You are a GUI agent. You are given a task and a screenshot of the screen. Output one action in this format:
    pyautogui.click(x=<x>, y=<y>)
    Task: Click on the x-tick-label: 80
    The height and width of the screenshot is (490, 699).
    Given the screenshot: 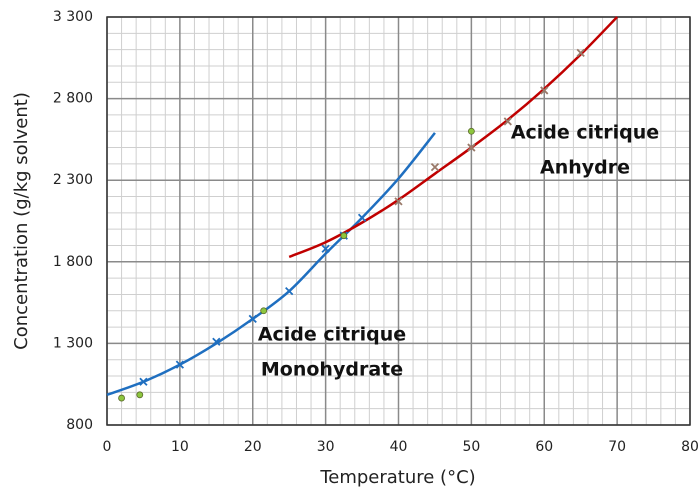 What is the action you would take?
    pyautogui.click(x=690, y=447)
    